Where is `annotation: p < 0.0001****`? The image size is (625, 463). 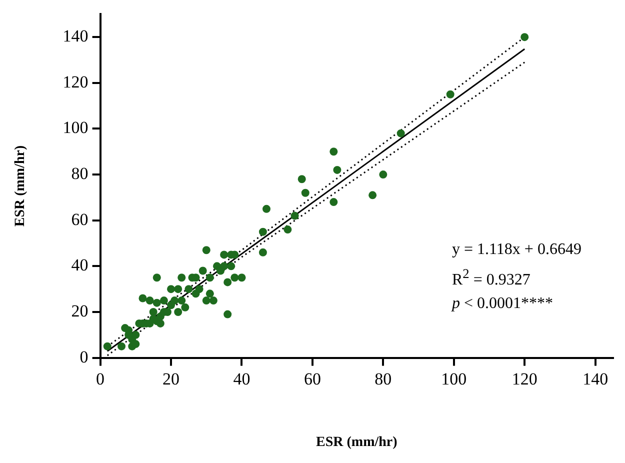 annotation: p < 0.0001**** is located at coordinates (503, 304).